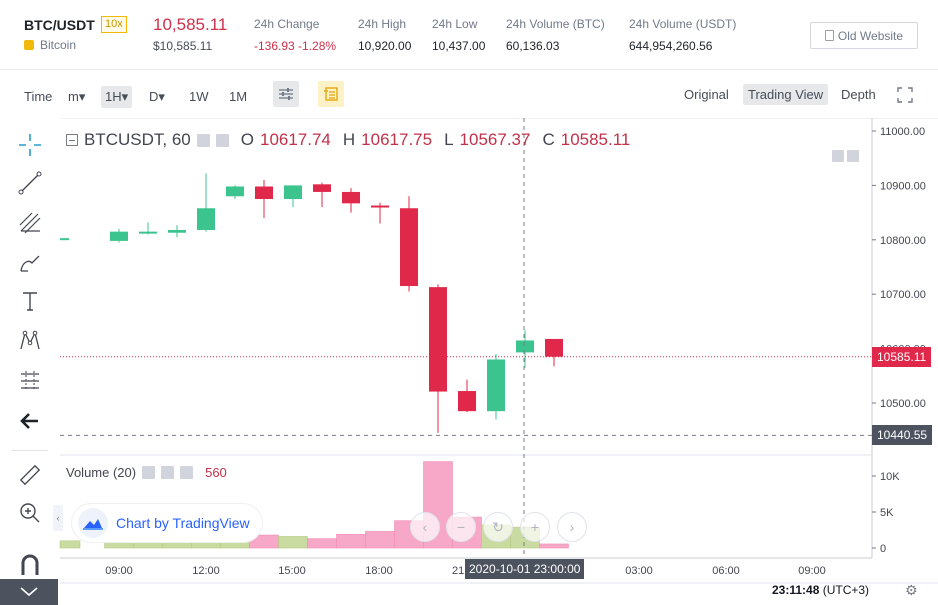  I want to click on symbol-interval: BTCUSDT, 60, so click(137, 139).